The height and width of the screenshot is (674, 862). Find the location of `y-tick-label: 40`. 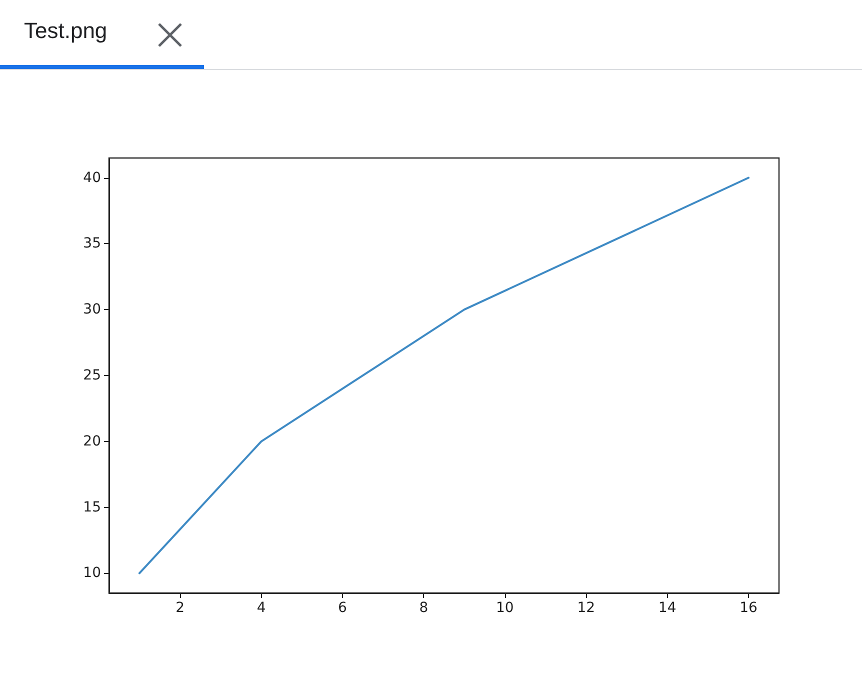

y-tick-label: 40 is located at coordinates (92, 178).